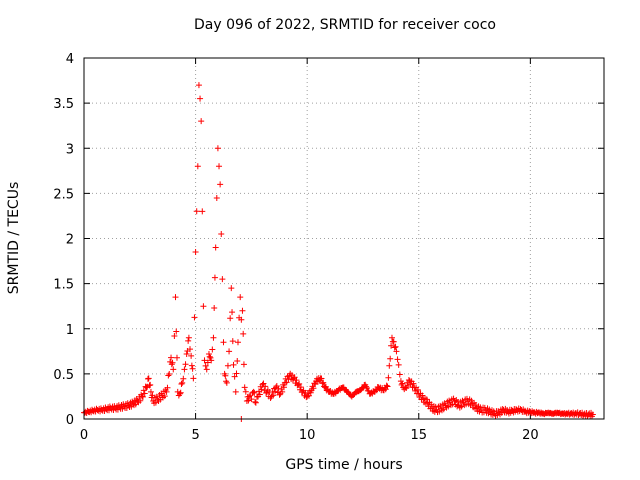 The image size is (640, 480). What do you see at coordinates (70, 149) in the screenshot?
I see `y-tick-label: 3` at bounding box center [70, 149].